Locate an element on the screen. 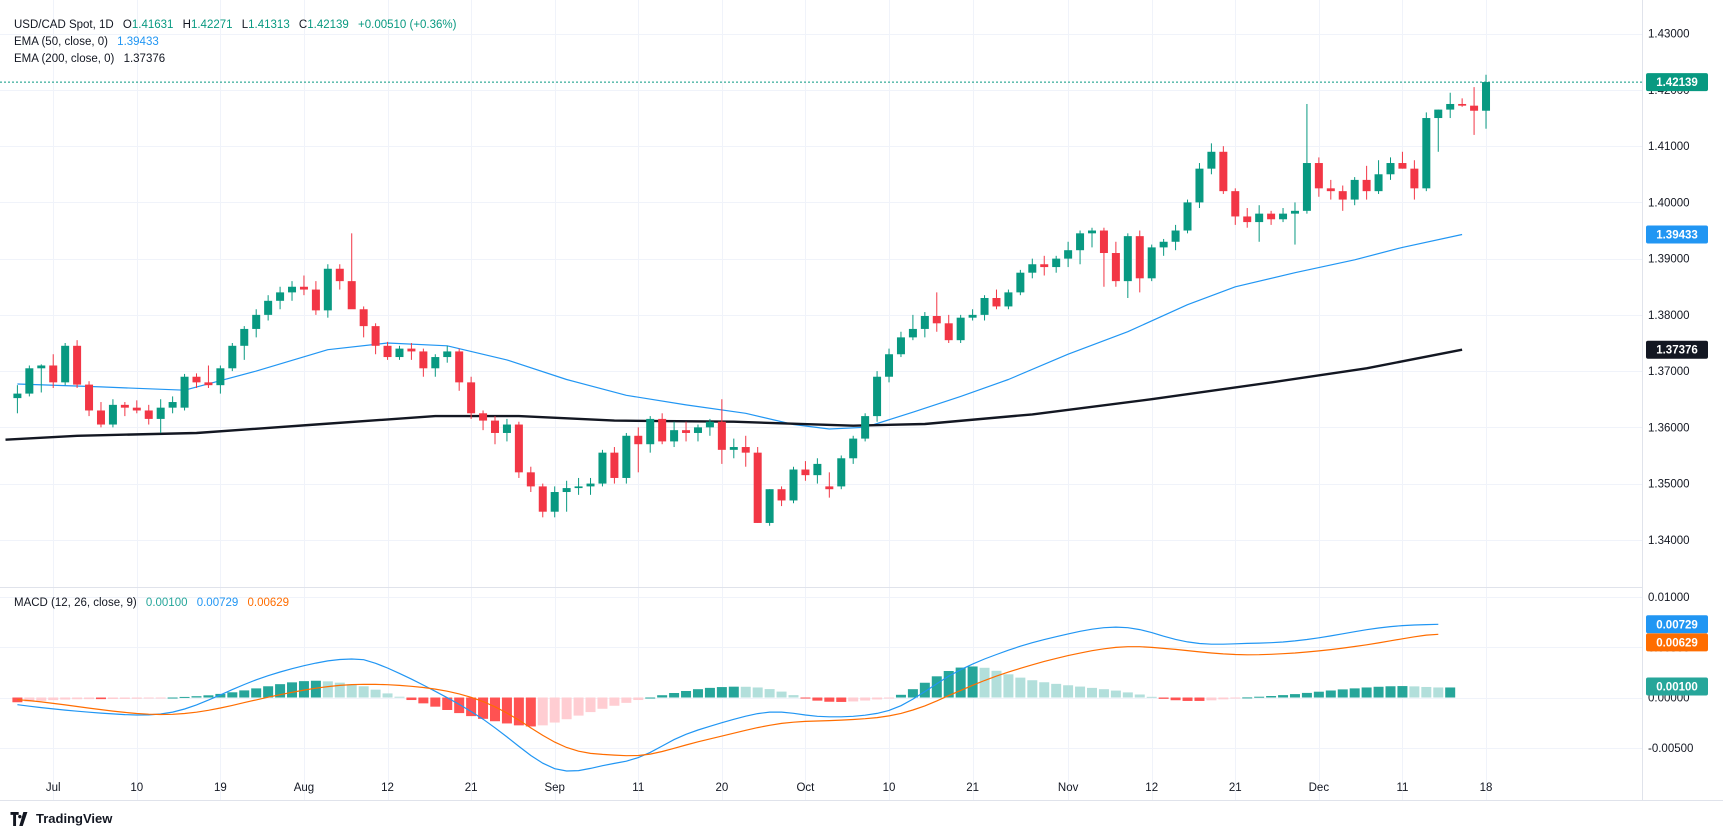 This screenshot has height=835, width=1723. legend-ema50: EMA (50, close, 0) 1.39433 is located at coordinates (86, 42).